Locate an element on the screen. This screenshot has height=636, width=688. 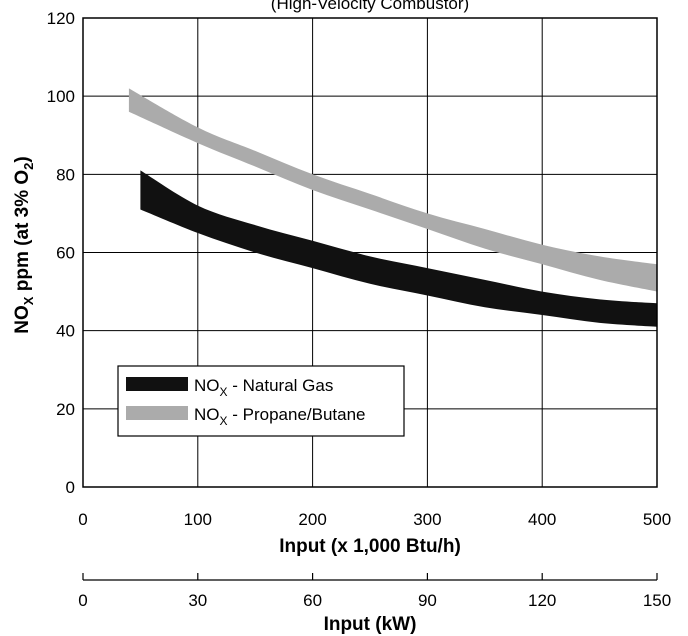
y-tick-labels: 0 20 40 60 80 100 120 is located at coordinates (61, 253).